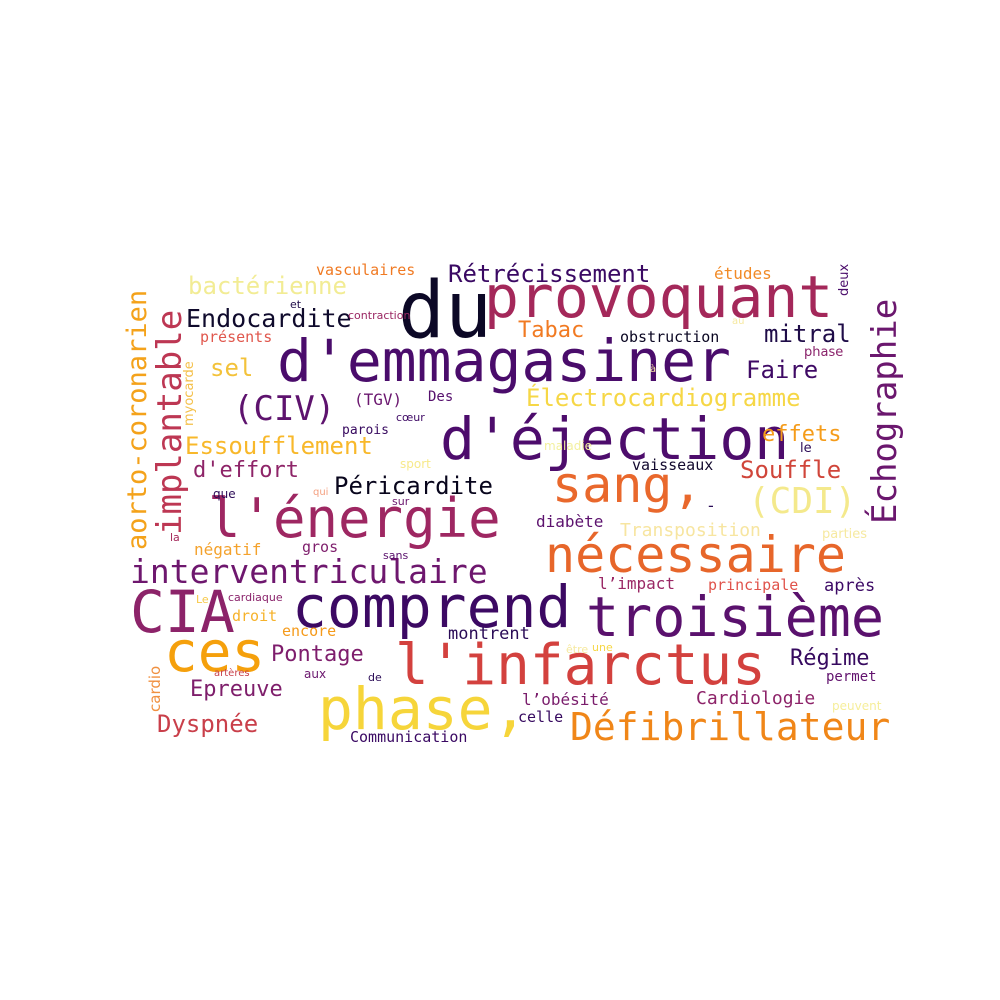  Describe the element at coordinates (845, 534) in the screenshot. I see `cloud-word: parties` at that location.